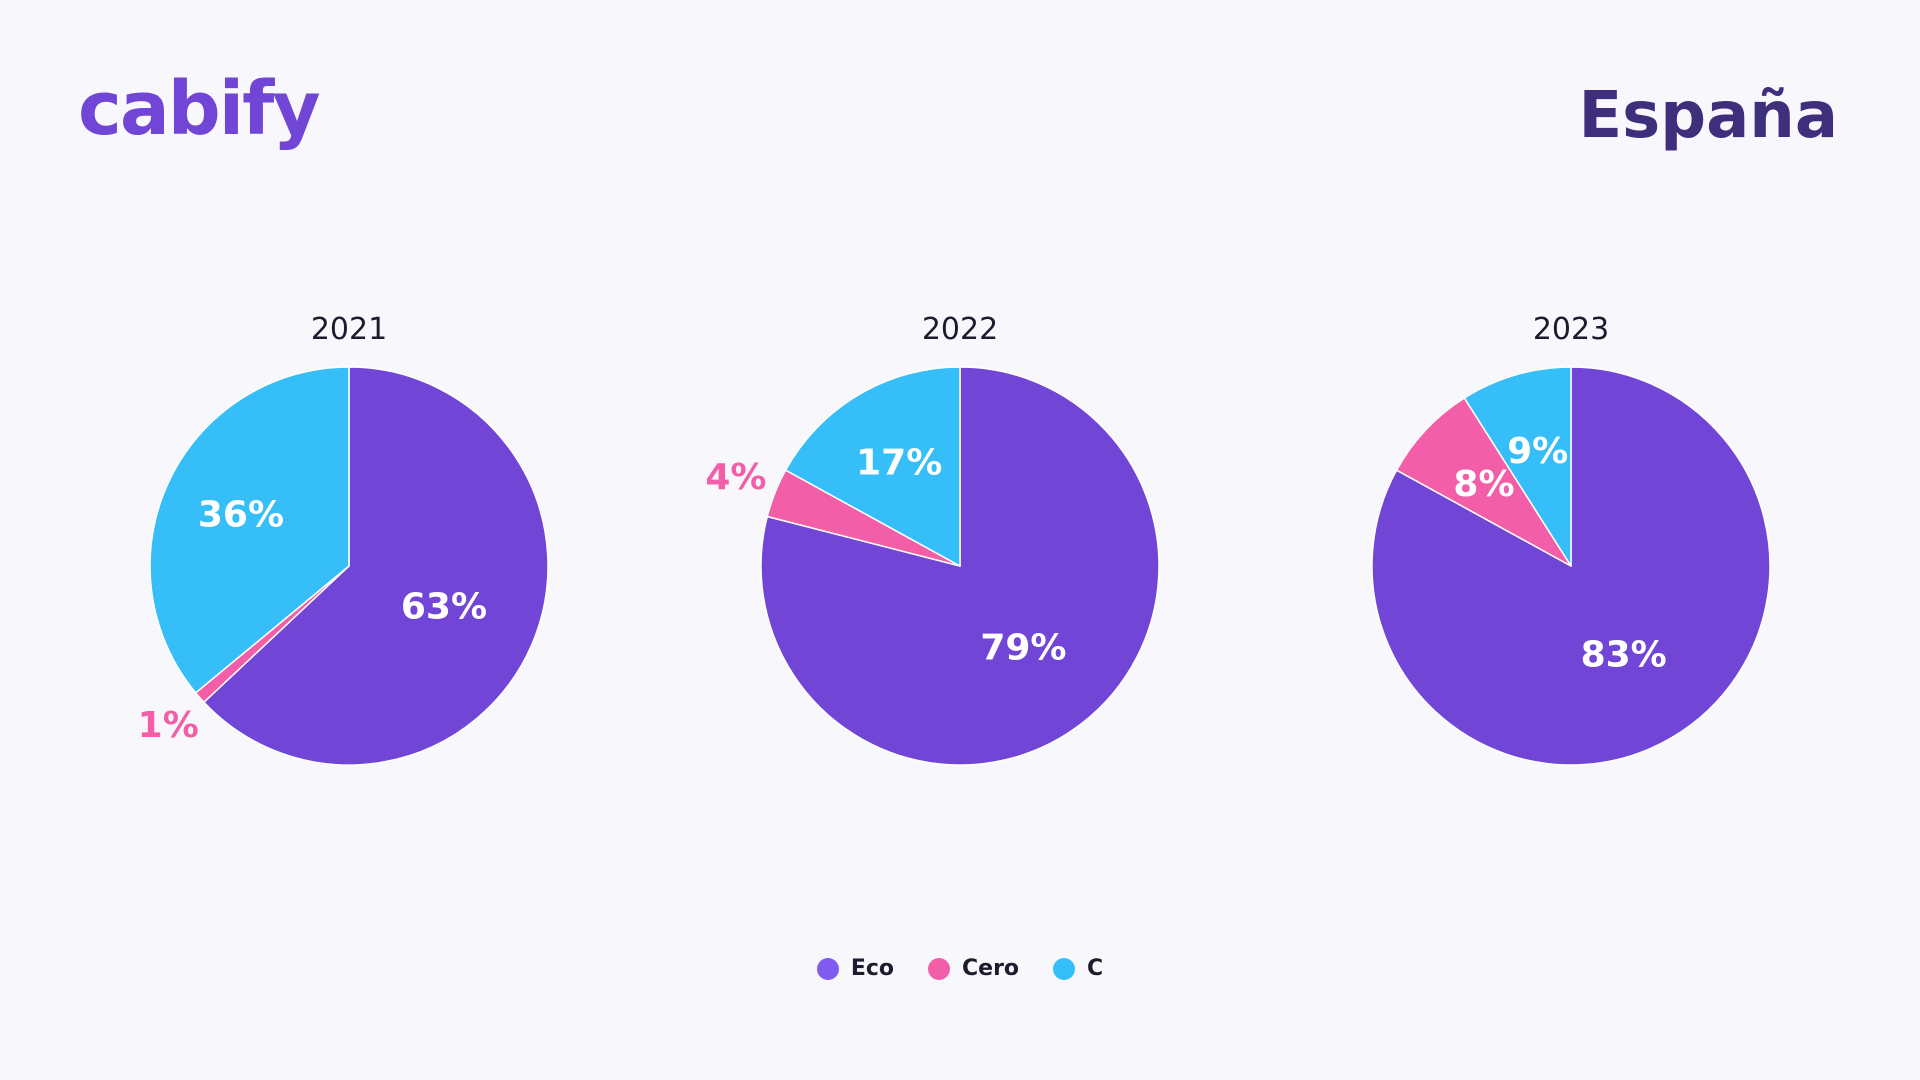 The width and height of the screenshot is (1920, 1080). I want to click on pie-slice-c-2021, so click(249, 530).